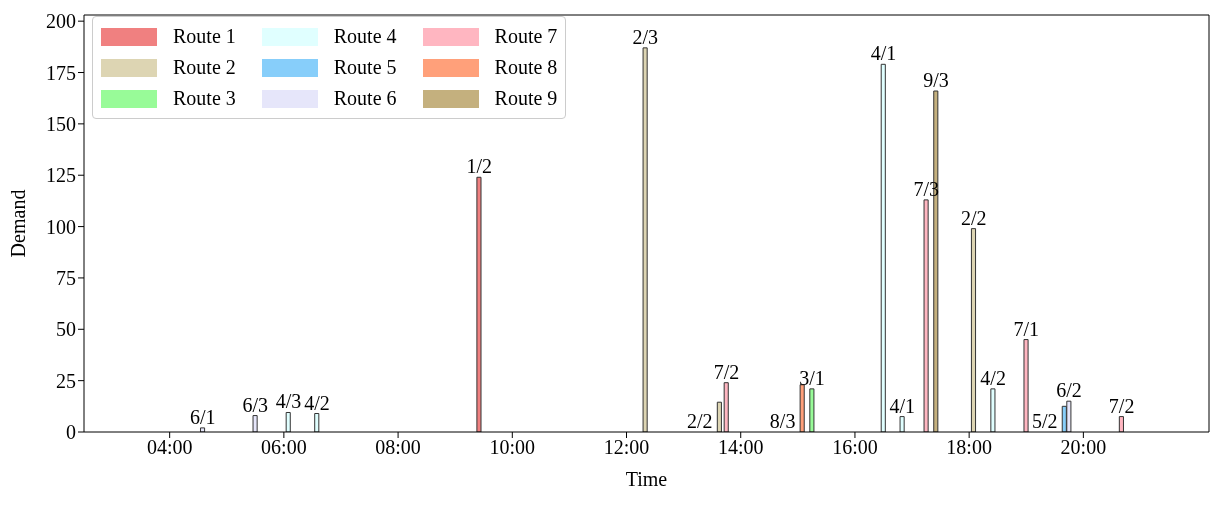  Describe the element at coordinates (255, 404) in the screenshot. I see `annotation: 6/3` at that location.